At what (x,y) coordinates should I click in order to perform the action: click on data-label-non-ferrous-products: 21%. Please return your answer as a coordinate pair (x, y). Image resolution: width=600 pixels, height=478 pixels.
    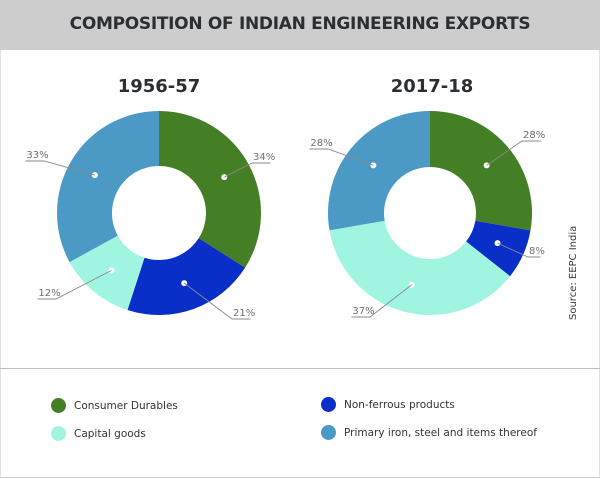
    Looking at the image, I should click on (244, 313).